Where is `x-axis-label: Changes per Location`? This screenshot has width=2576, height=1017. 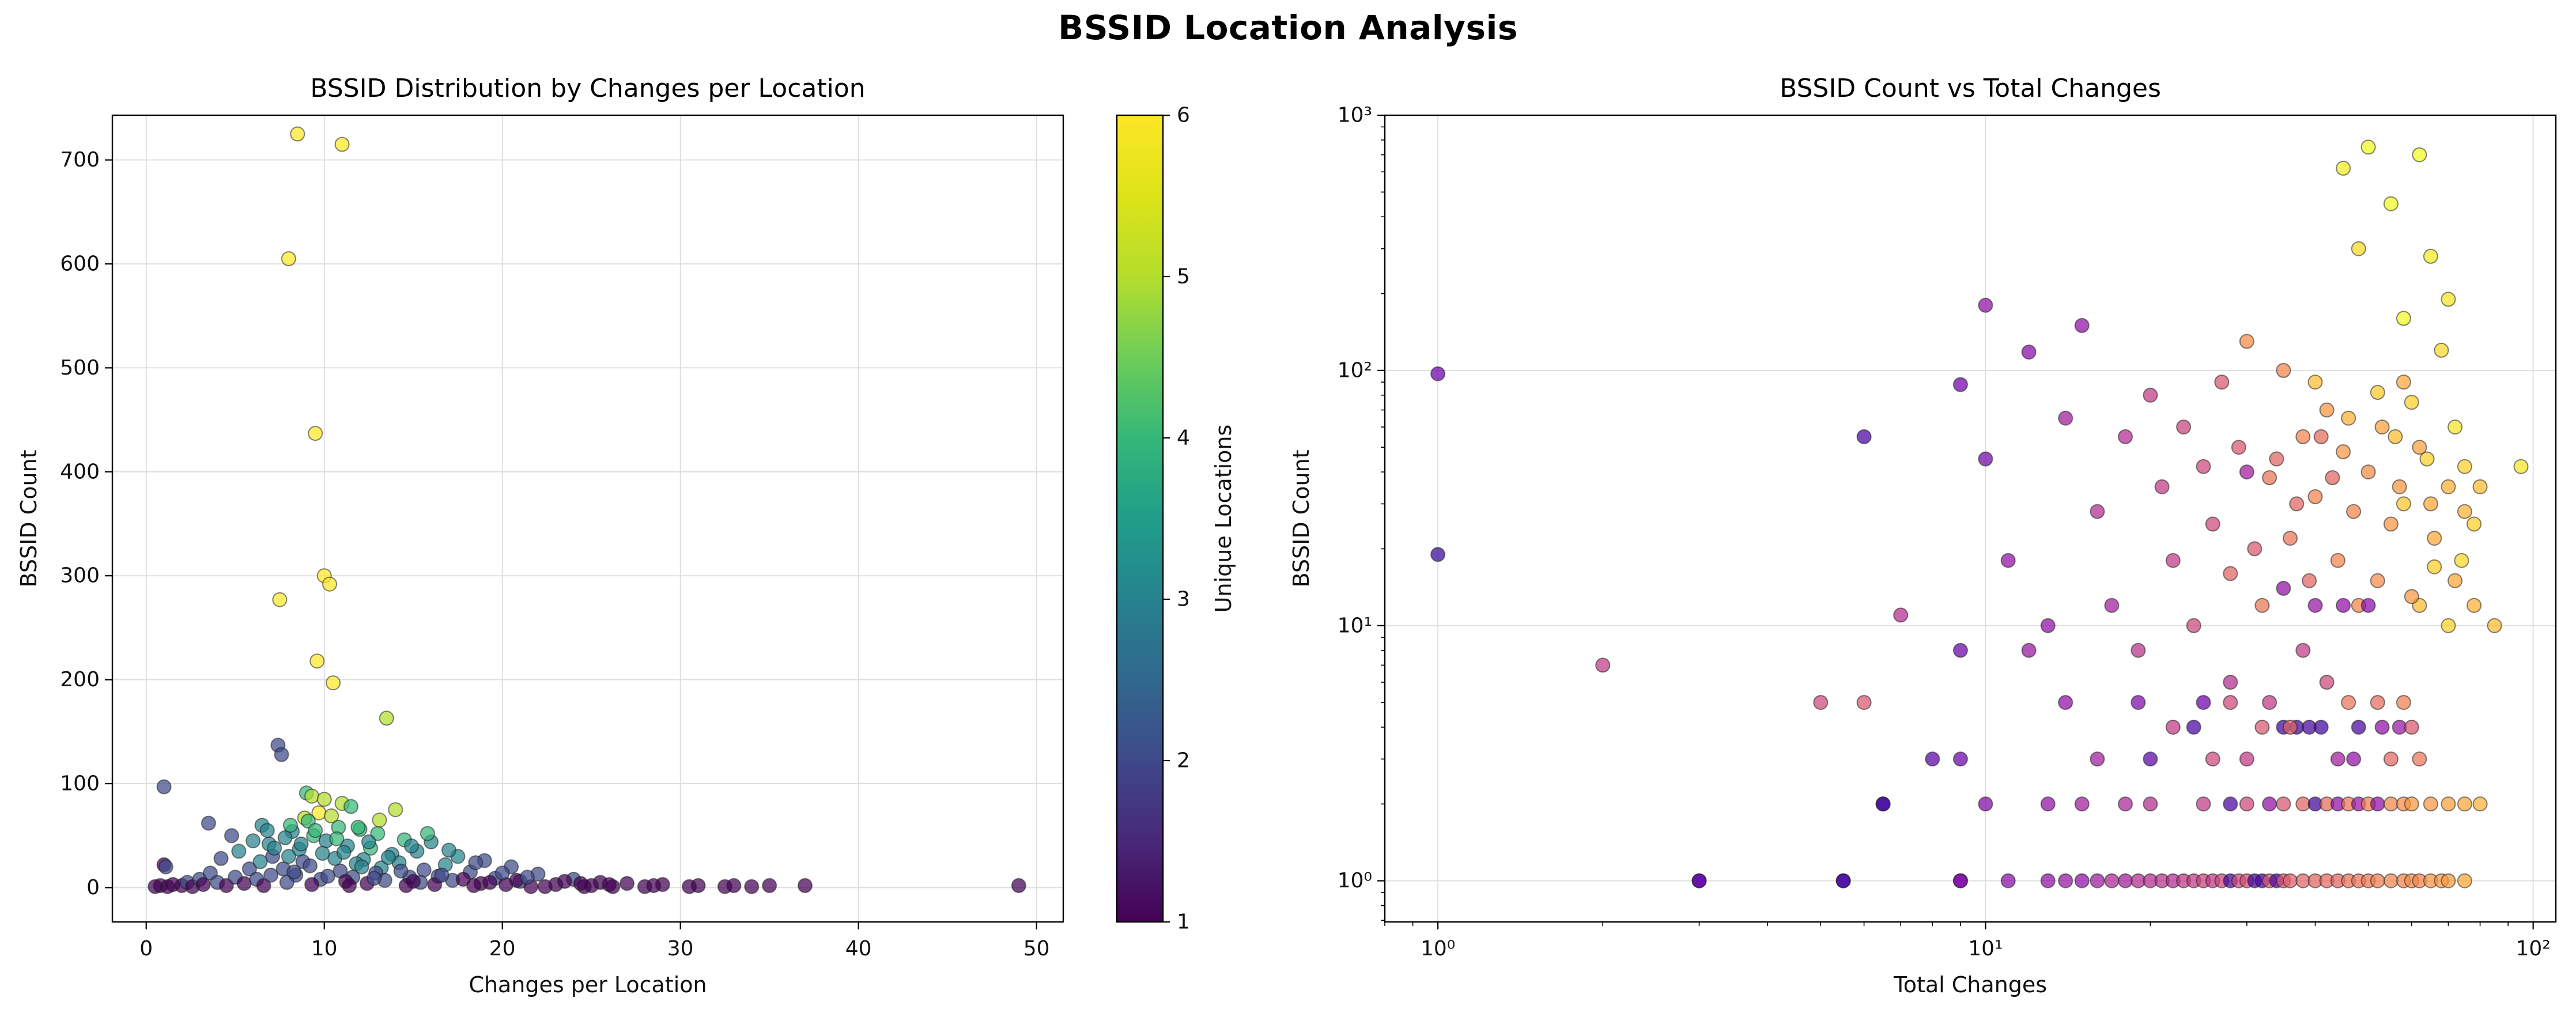 x-axis-label: Changes per Location is located at coordinates (588, 984).